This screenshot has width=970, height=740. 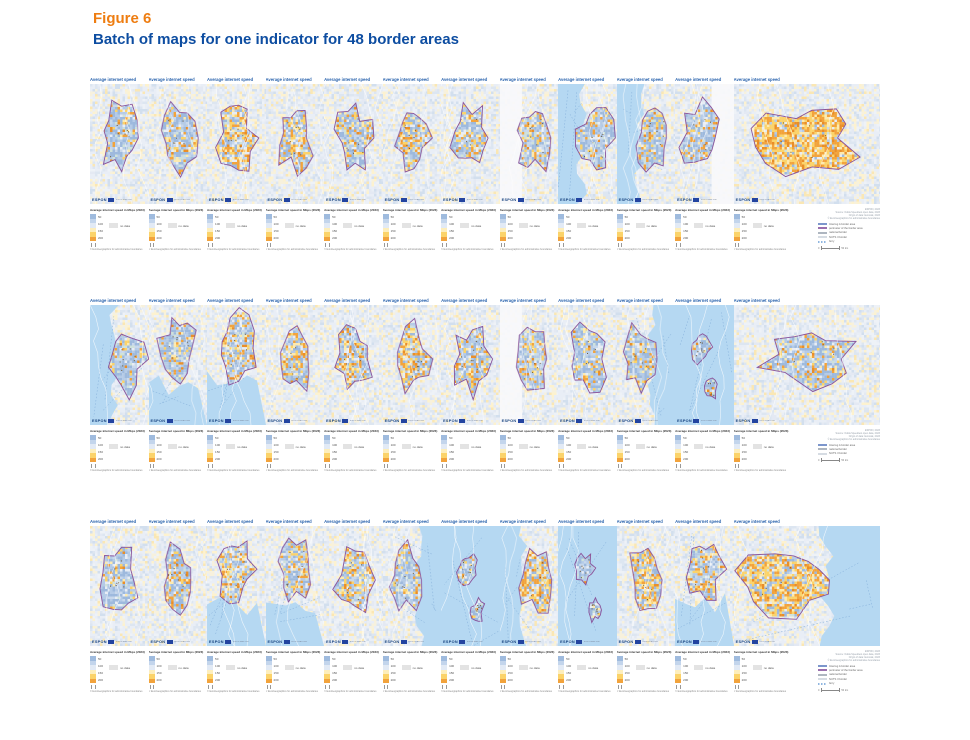 I want to click on line-legend-entry: national border, so click(x=849, y=674).